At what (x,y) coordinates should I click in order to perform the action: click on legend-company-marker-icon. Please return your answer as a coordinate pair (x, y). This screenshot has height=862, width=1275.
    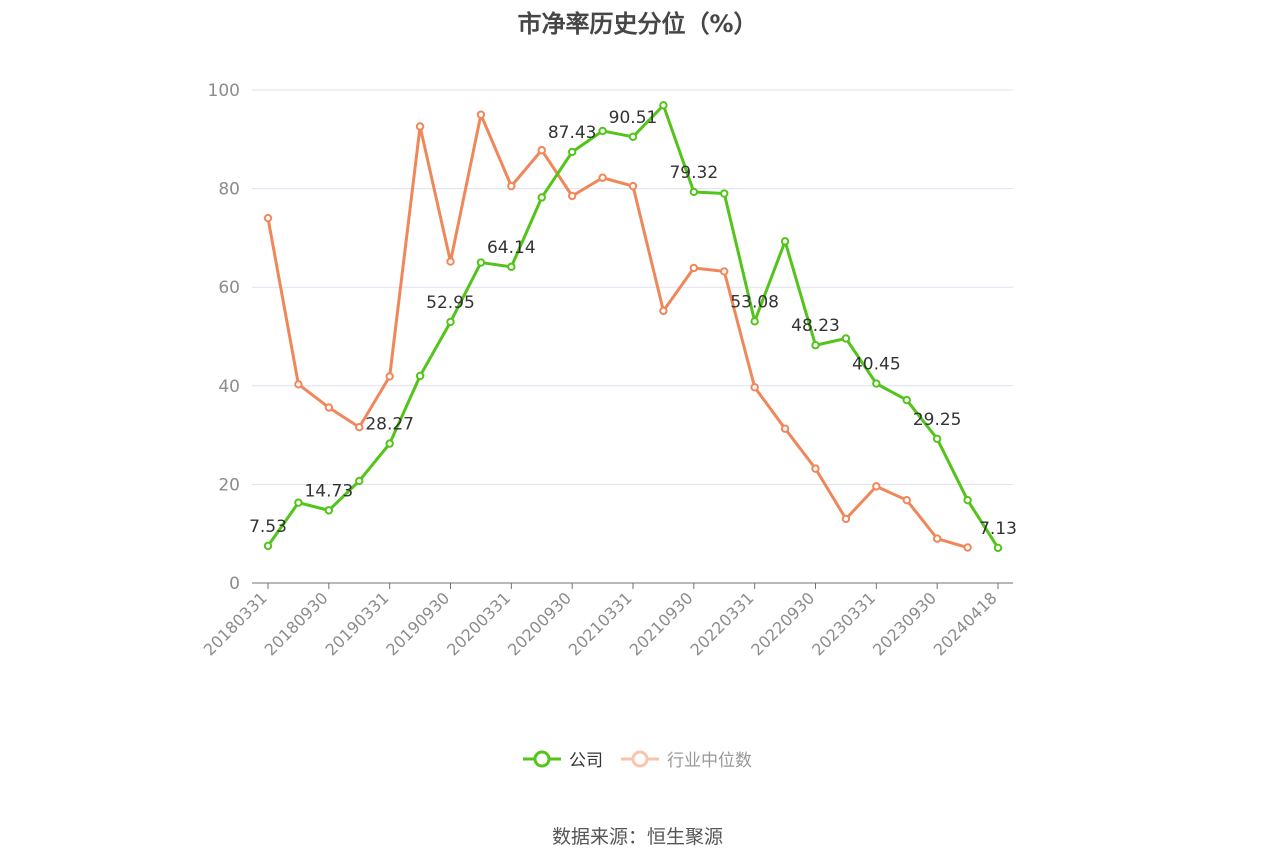
    Looking at the image, I should click on (542, 758).